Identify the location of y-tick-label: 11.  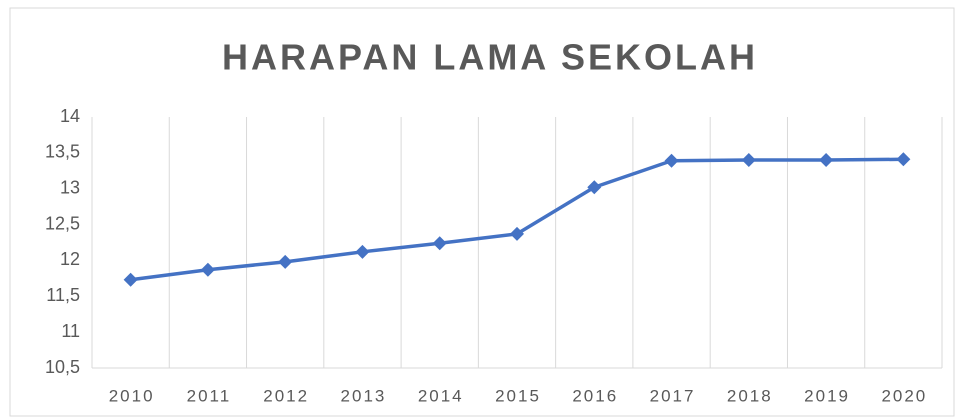
(70, 331).